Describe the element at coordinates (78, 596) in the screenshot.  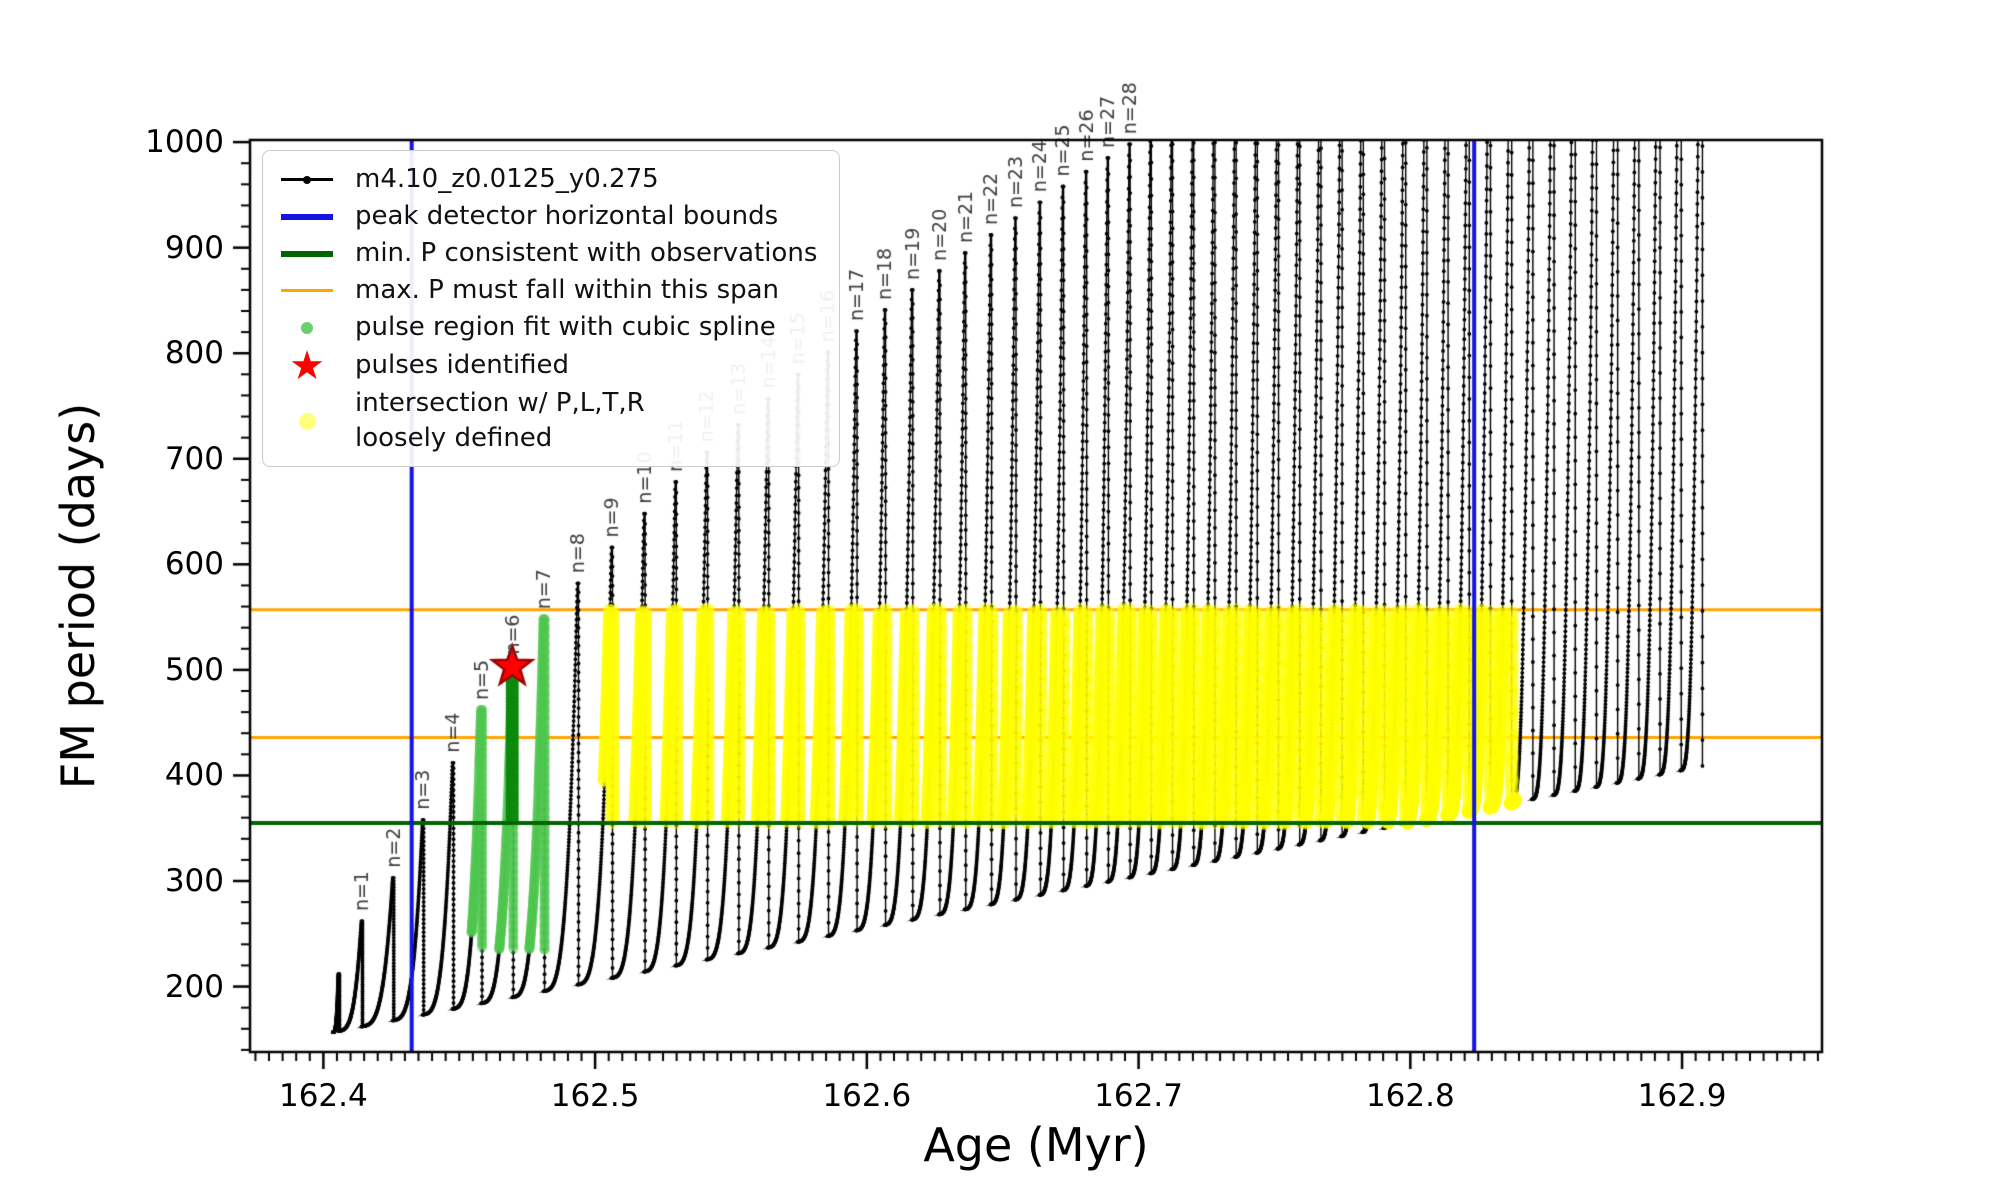
I see `y-axis-title: FM period (days)` at that location.